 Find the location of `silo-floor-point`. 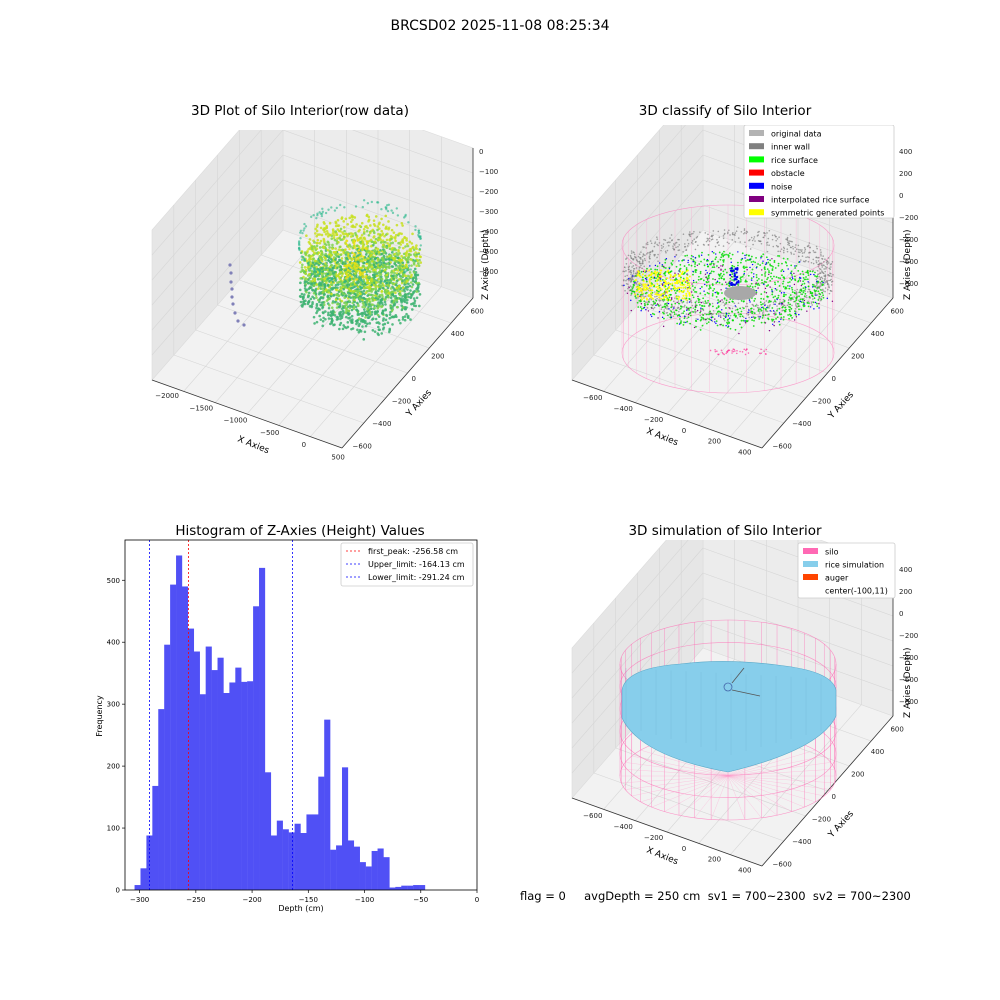

silo-floor-point is located at coordinates (722, 352).